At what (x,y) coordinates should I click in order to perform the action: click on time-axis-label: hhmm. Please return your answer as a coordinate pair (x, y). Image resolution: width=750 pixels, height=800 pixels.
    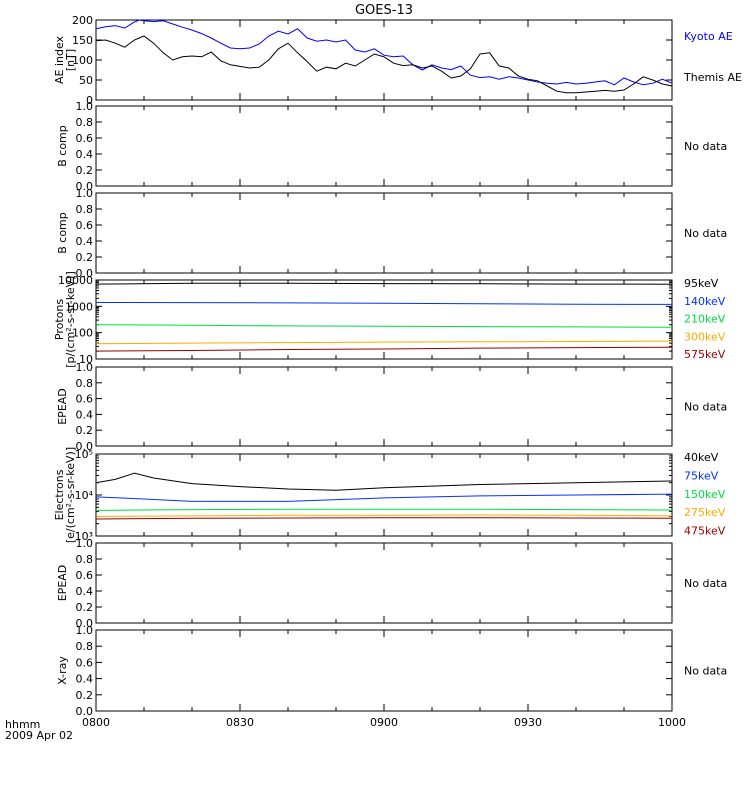
    Looking at the image, I should click on (22, 724).